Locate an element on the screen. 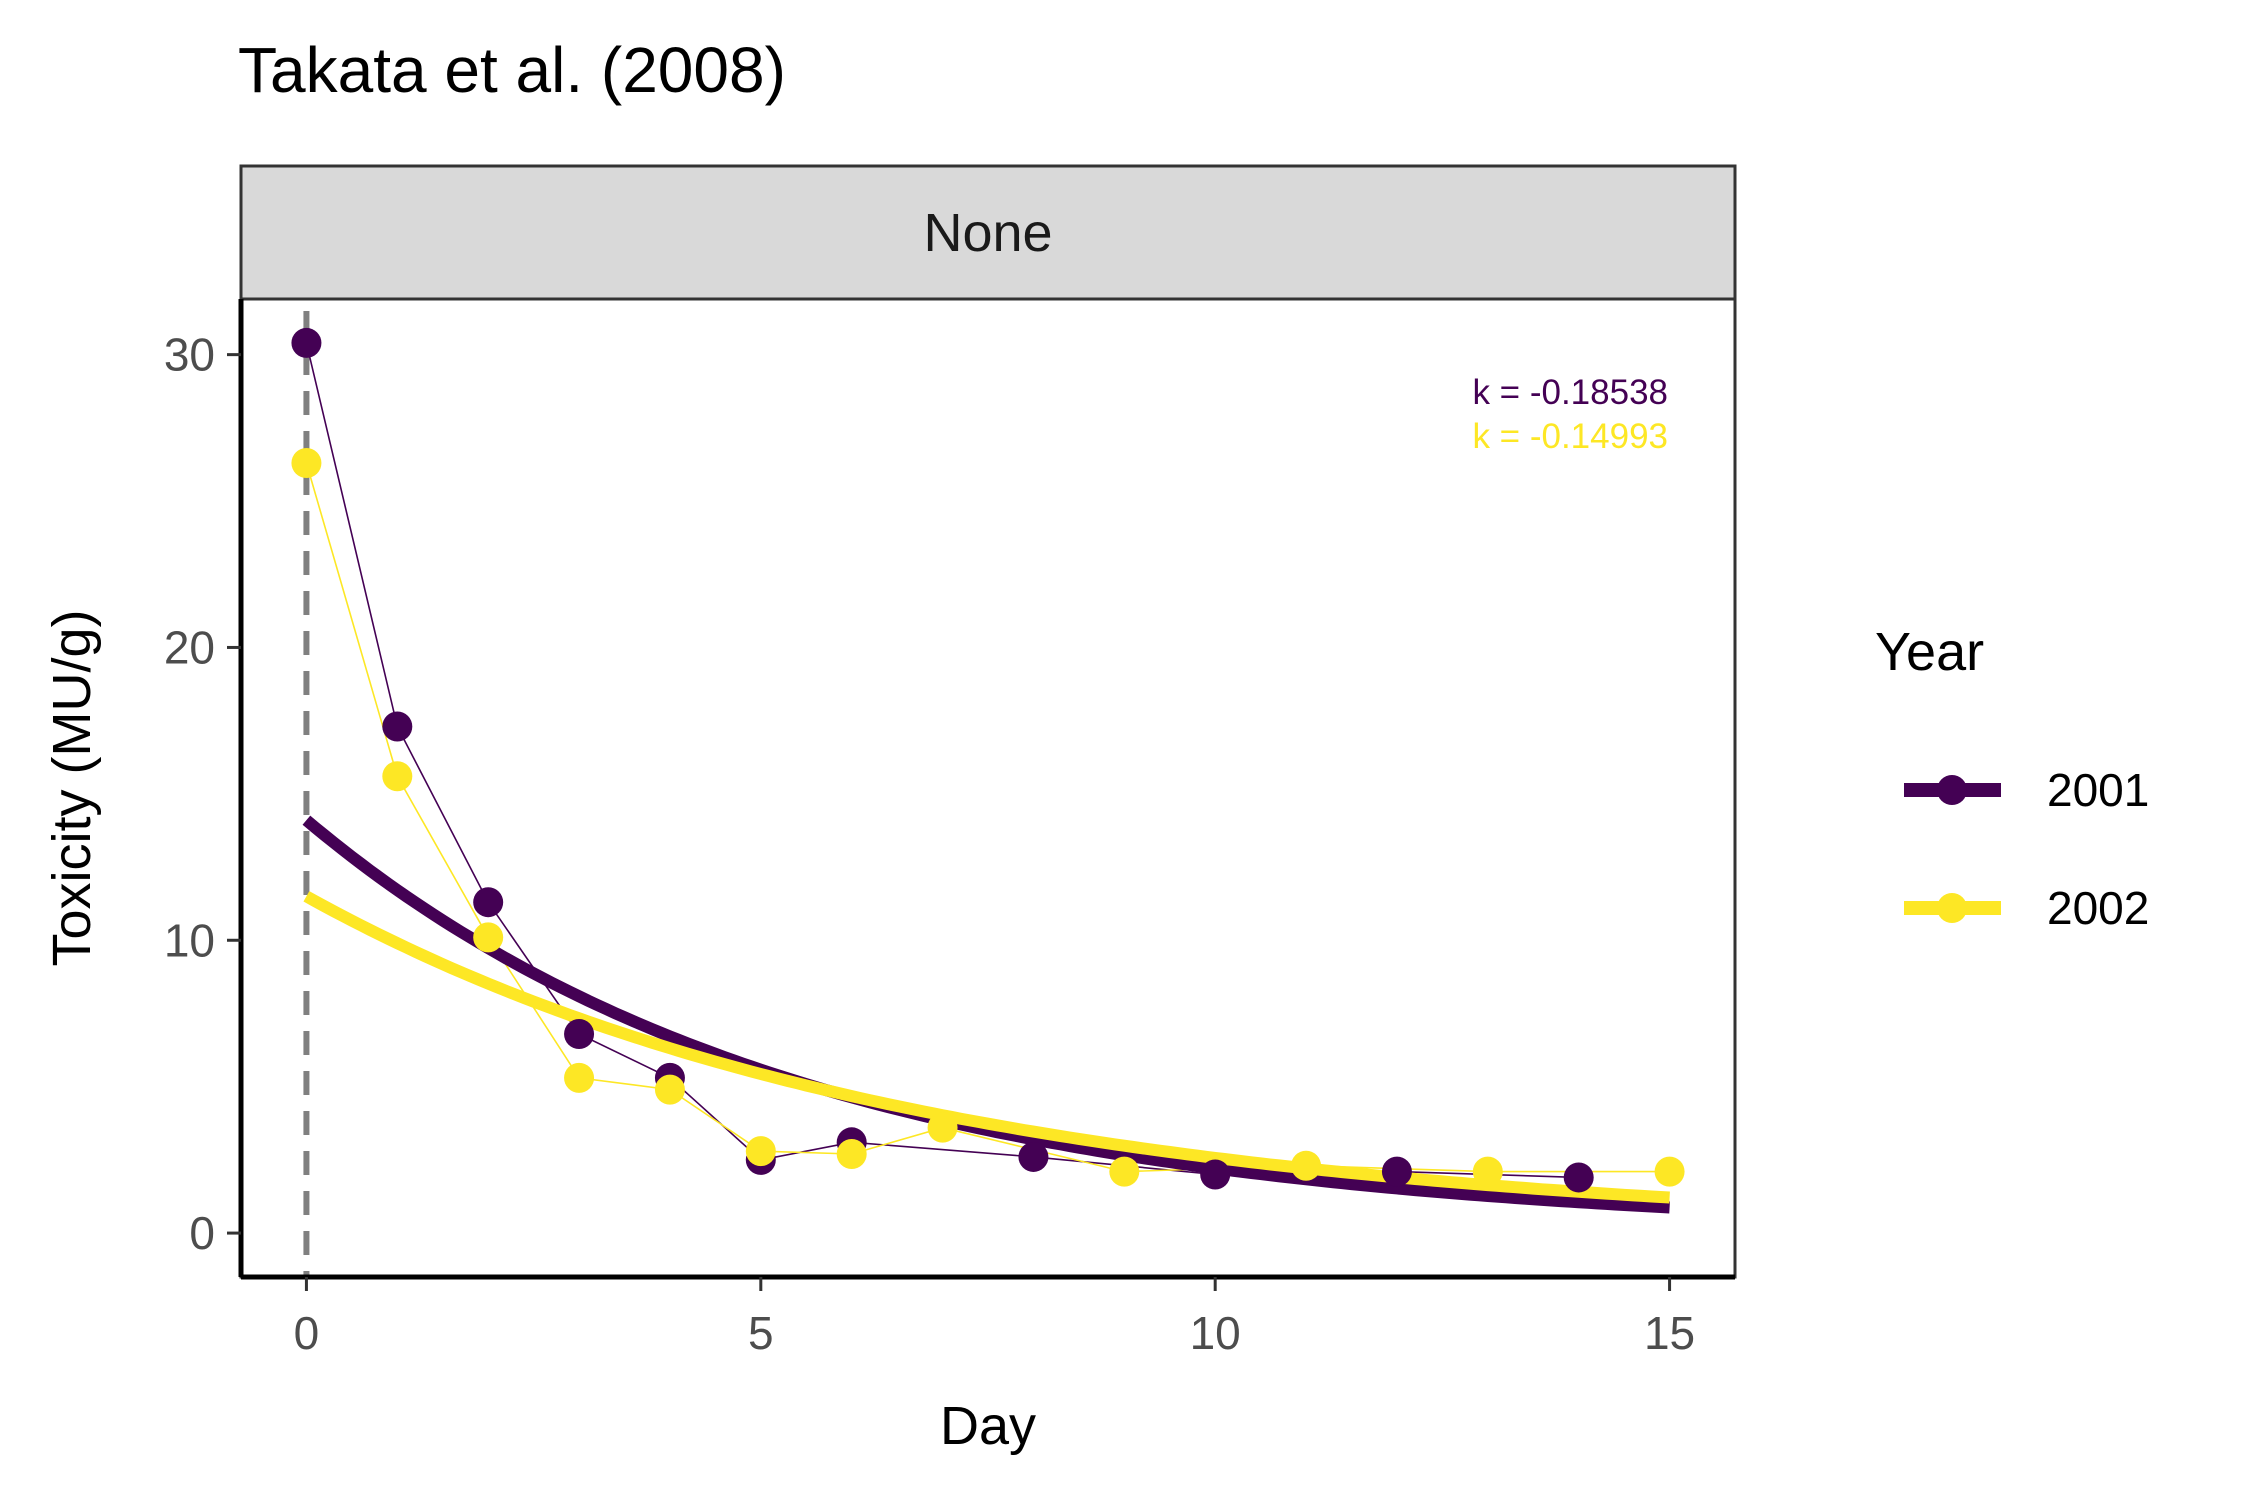 Image resolution: width=2250 pixels, height=1500 pixels. x-tick-label: 0 is located at coordinates (307, 1333).